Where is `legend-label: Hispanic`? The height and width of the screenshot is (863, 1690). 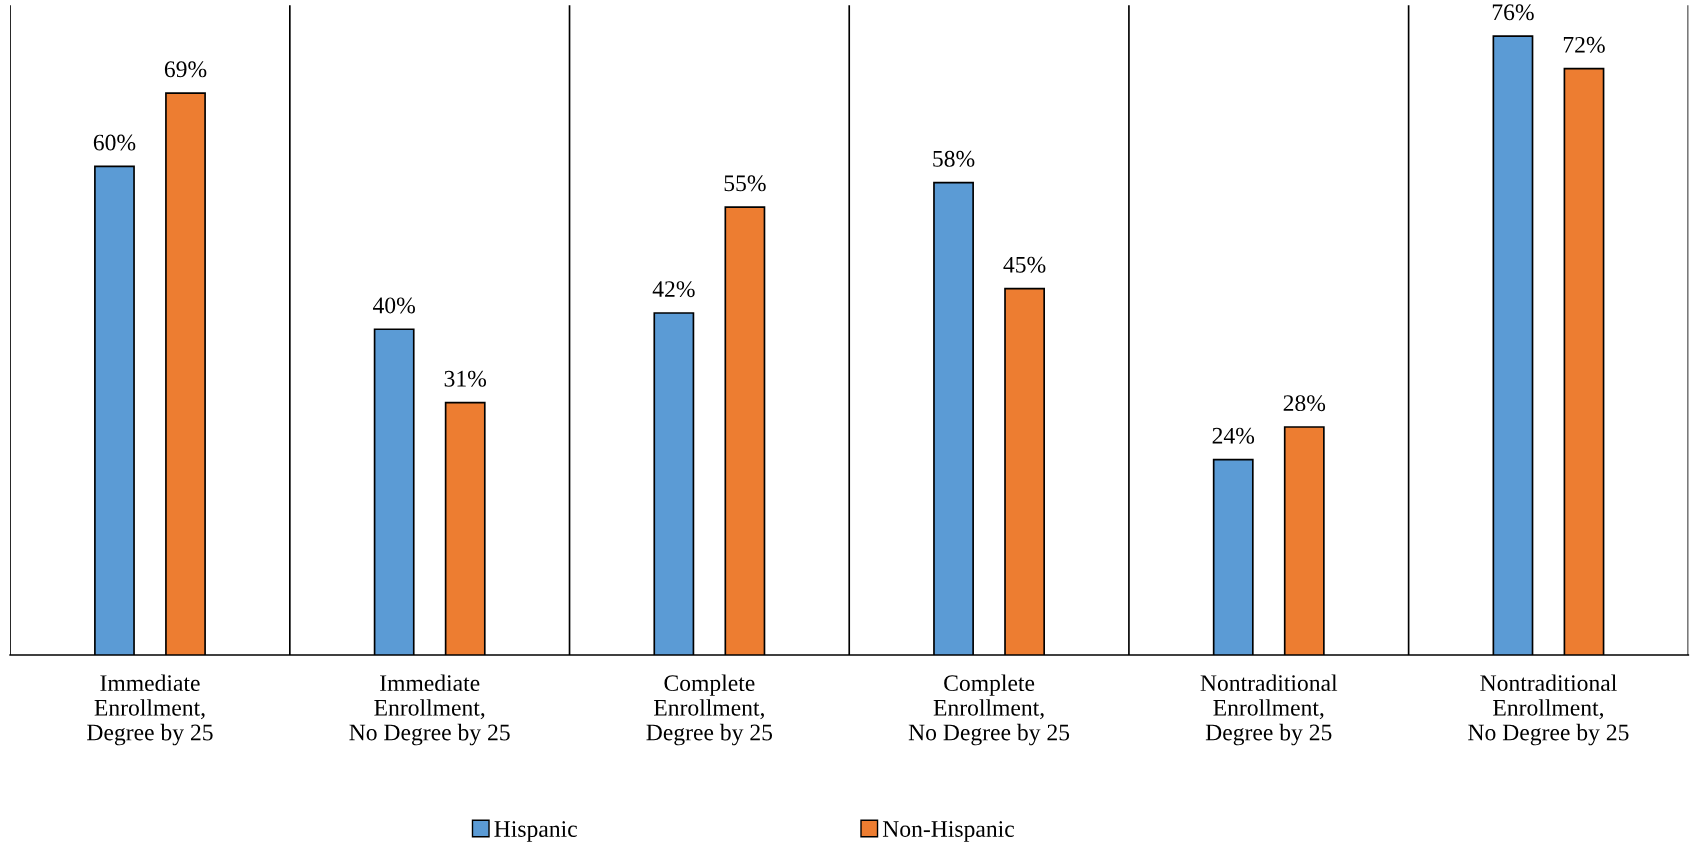
legend-label: Hispanic is located at coordinates (535, 831).